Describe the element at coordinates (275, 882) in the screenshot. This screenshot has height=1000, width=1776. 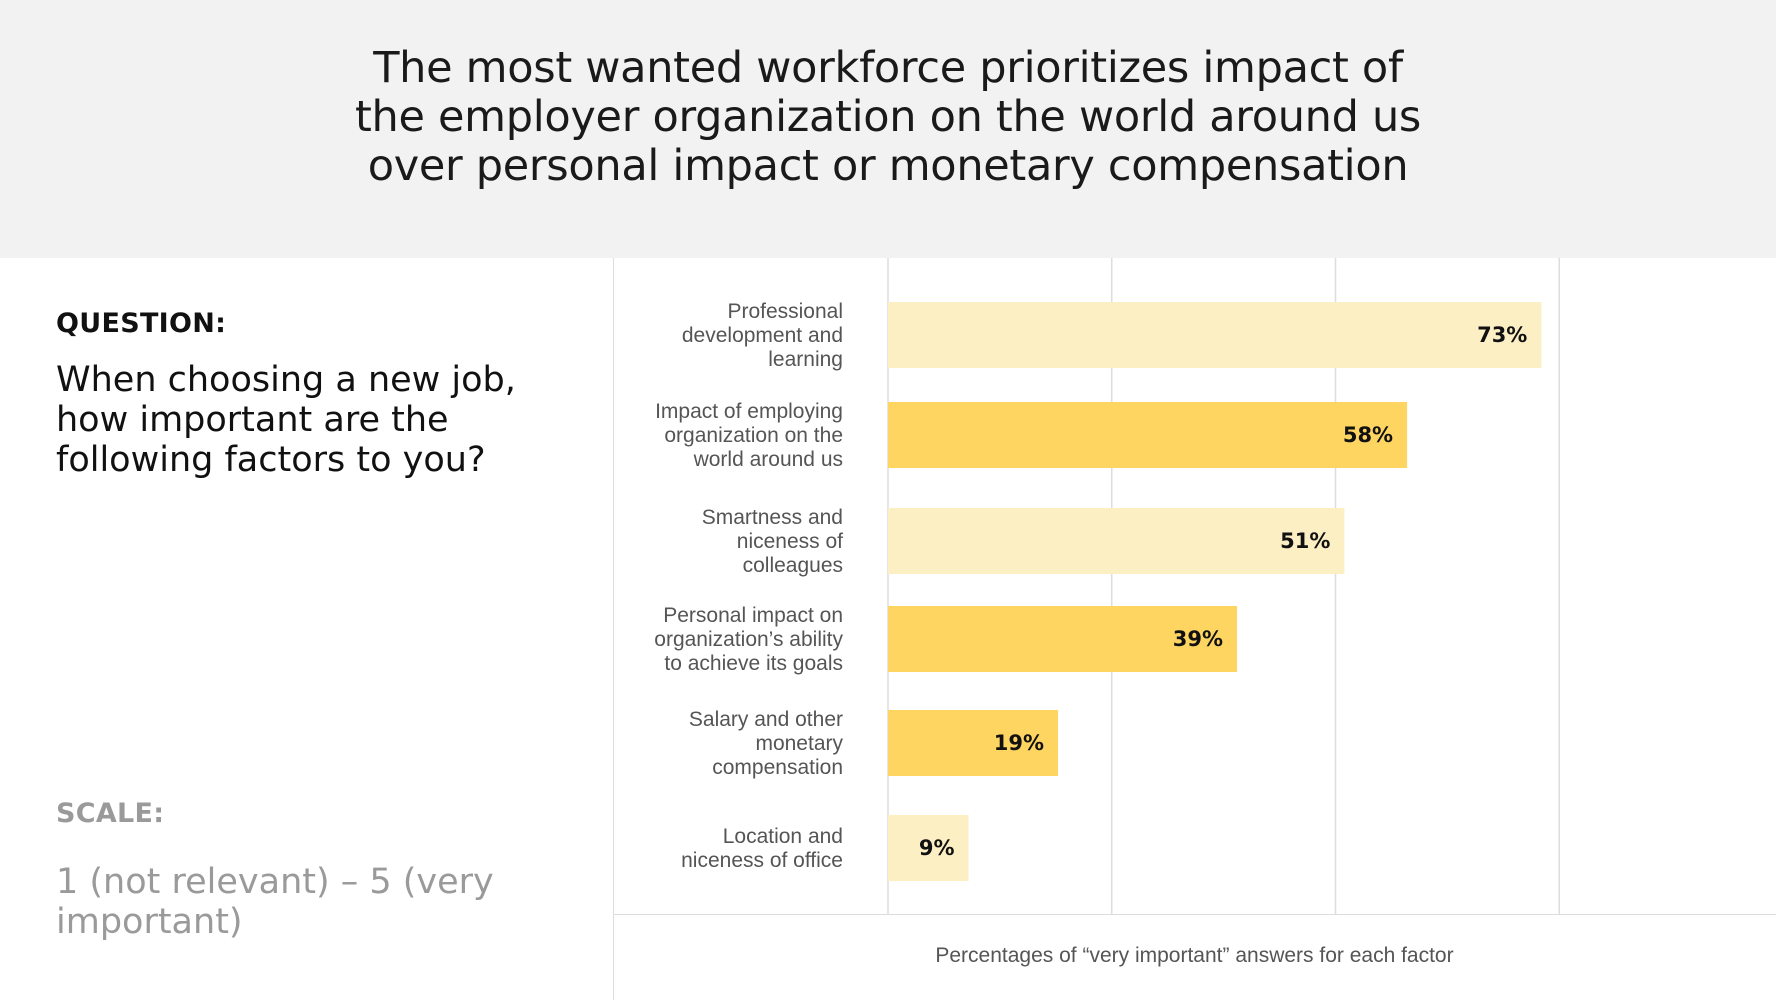
I see `scale-line-1: 1 (not relevant) – 5 (very` at that location.